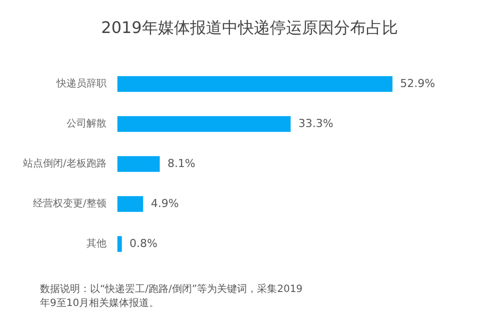  I want to click on y-tick-label: 快递员辞职, so click(80, 84).